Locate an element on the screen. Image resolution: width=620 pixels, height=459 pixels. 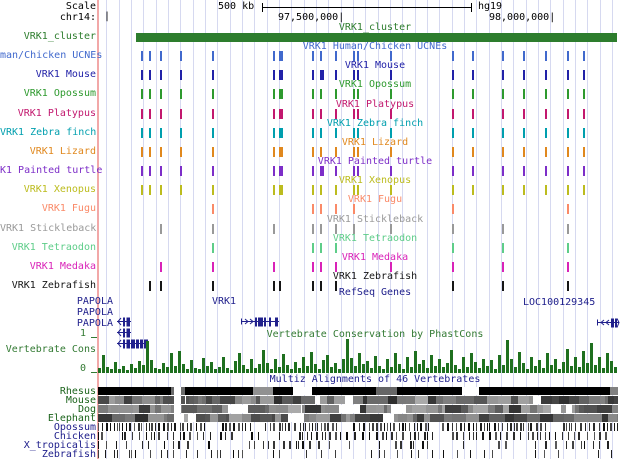
multiz-label-opossum: Opossum is located at coordinates (74, 427).